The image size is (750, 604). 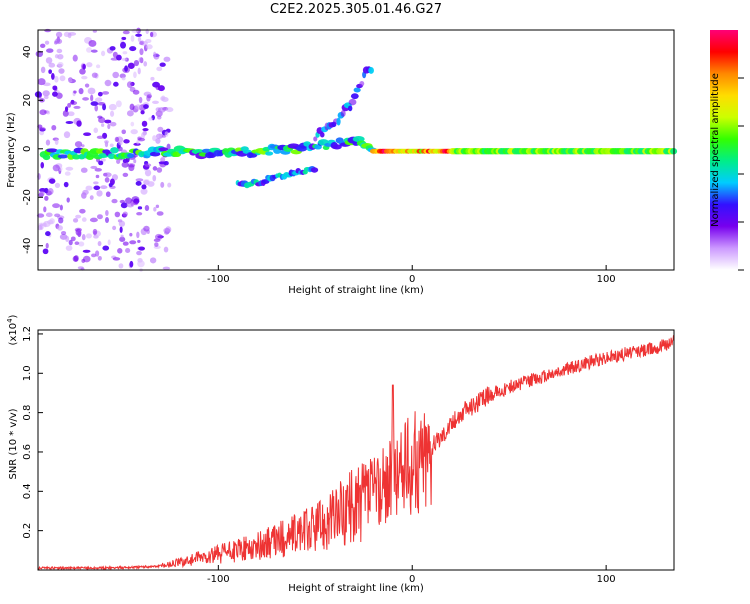 I want to click on colorbar-gradient, so click(x=724, y=150).